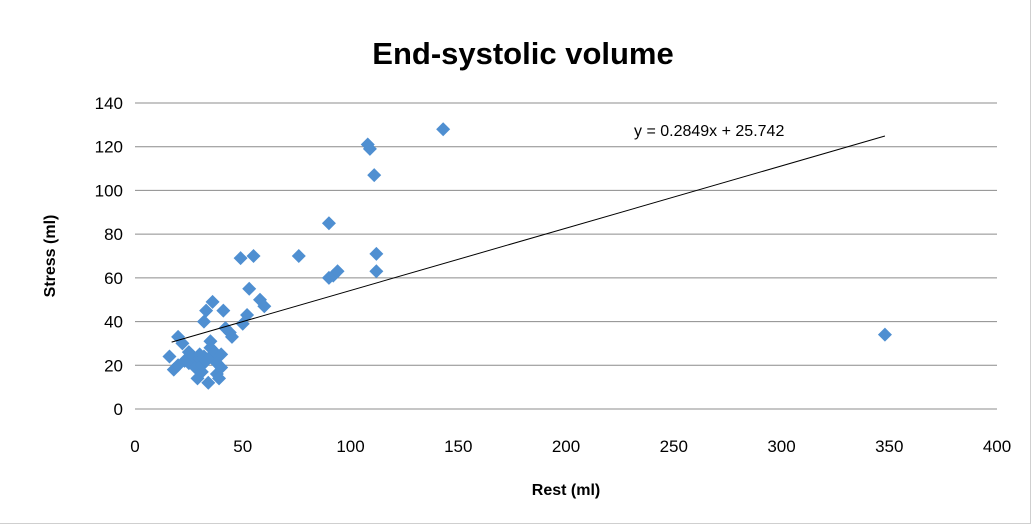 The height and width of the screenshot is (525, 1032). Describe the element at coordinates (109, 190) in the screenshot. I see `y-tick-label: 100` at that location.